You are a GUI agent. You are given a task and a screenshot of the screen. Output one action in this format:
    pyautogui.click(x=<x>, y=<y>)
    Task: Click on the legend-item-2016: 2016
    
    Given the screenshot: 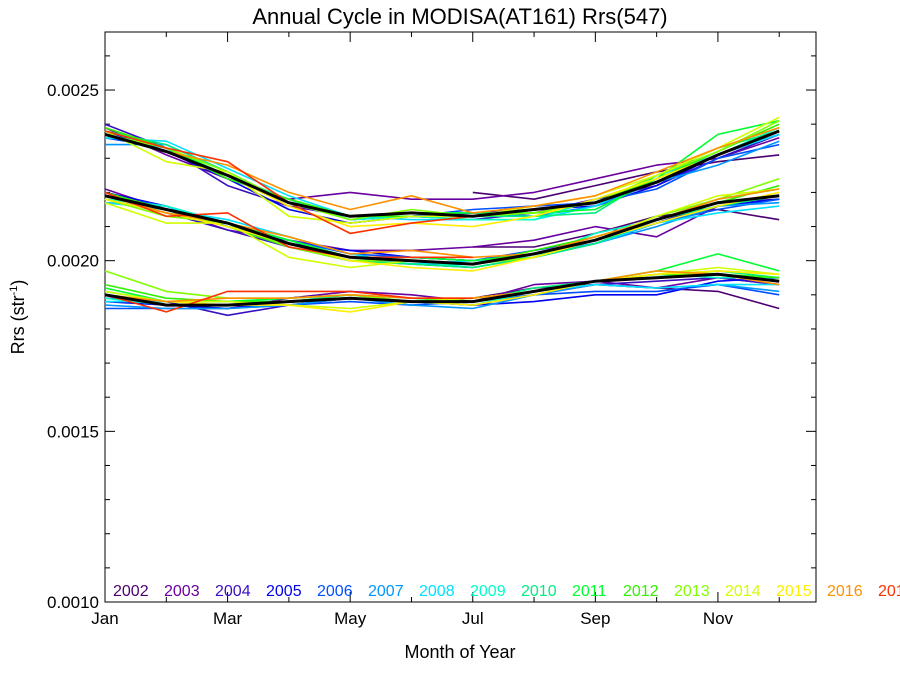 What is the action you would take?
    pyautogui.click(x=845, y=591)
    